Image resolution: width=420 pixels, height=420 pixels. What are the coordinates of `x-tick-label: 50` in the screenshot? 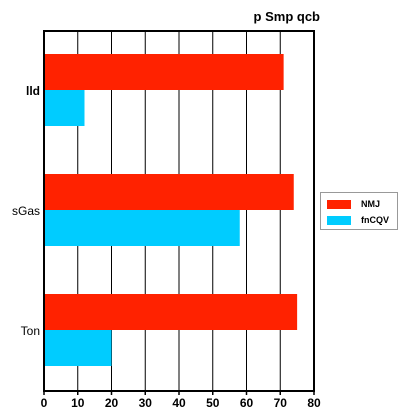 It's located at (213, 403).